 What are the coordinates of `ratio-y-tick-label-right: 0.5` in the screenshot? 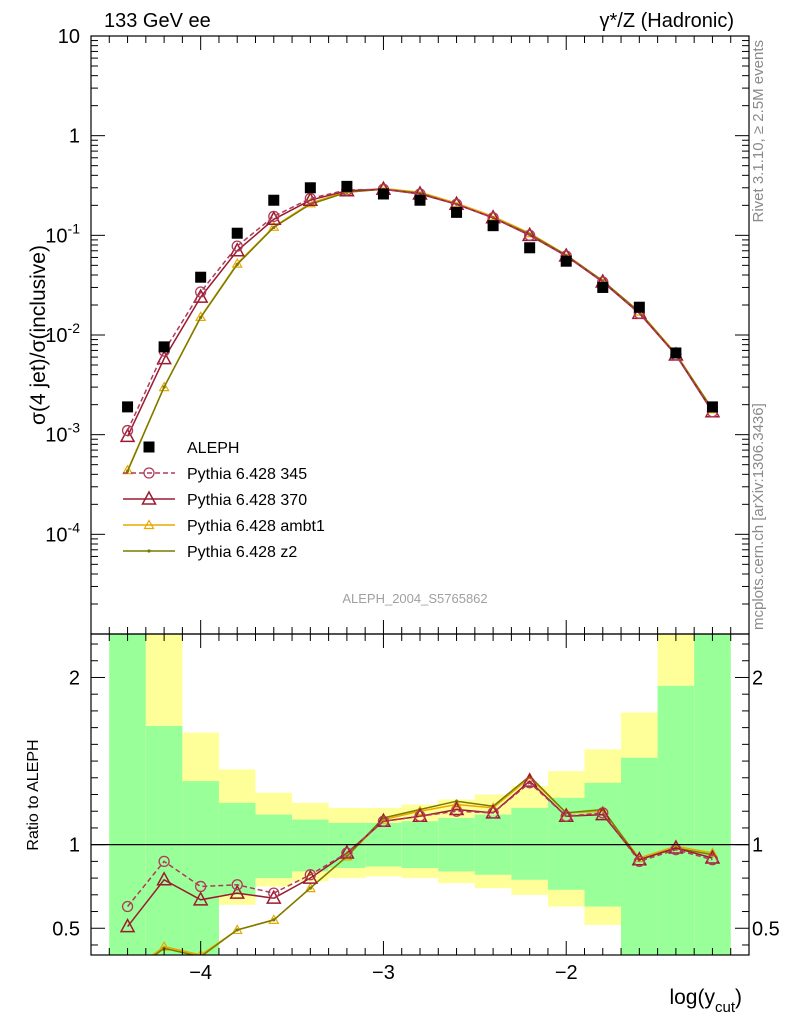 It's located at (766, 929).